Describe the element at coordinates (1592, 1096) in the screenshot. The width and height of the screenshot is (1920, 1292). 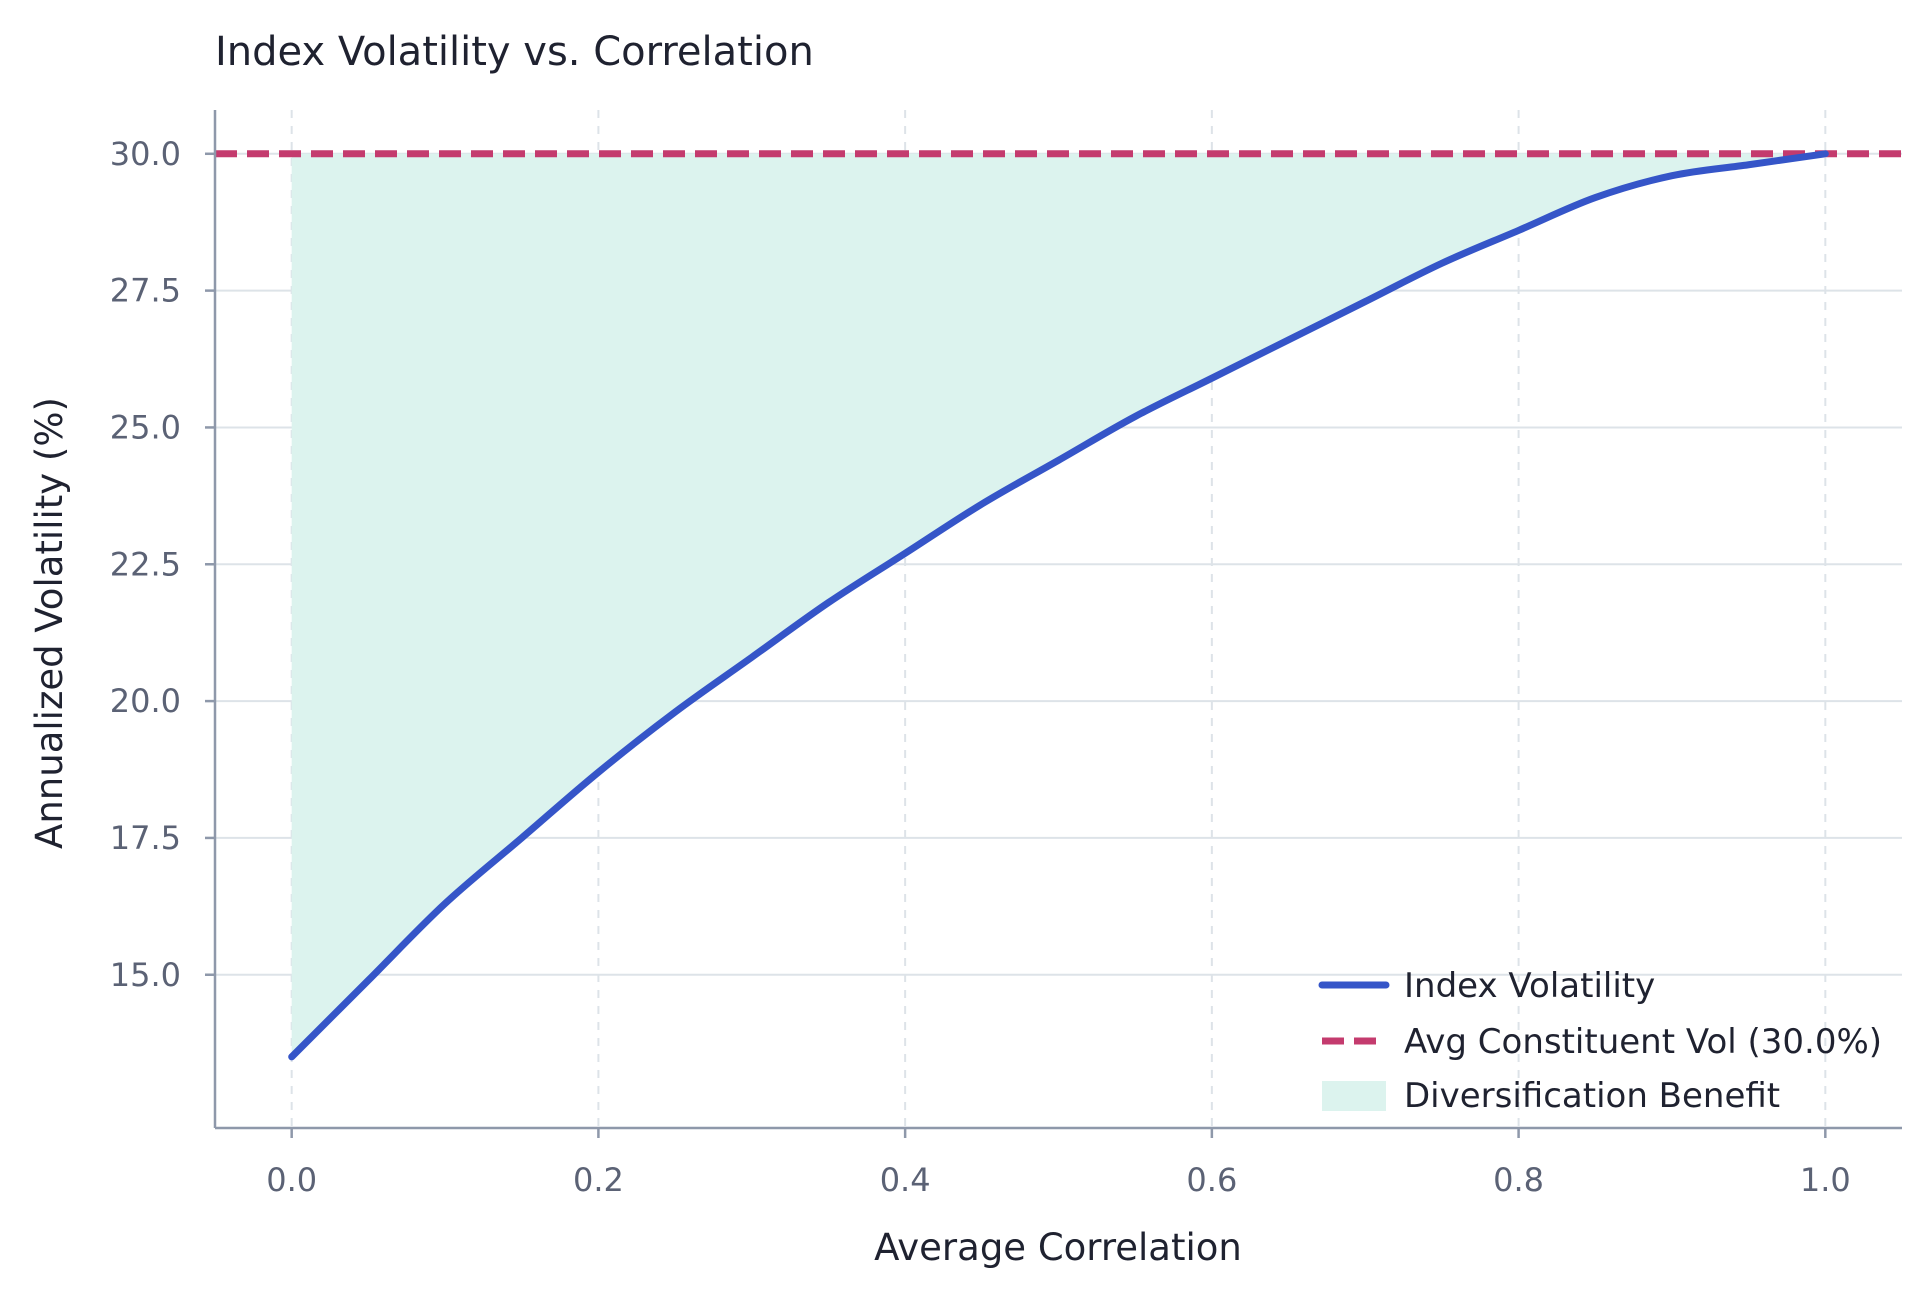
I see `legend-label-diversification-benefit: Diversification Benefit` at that location.